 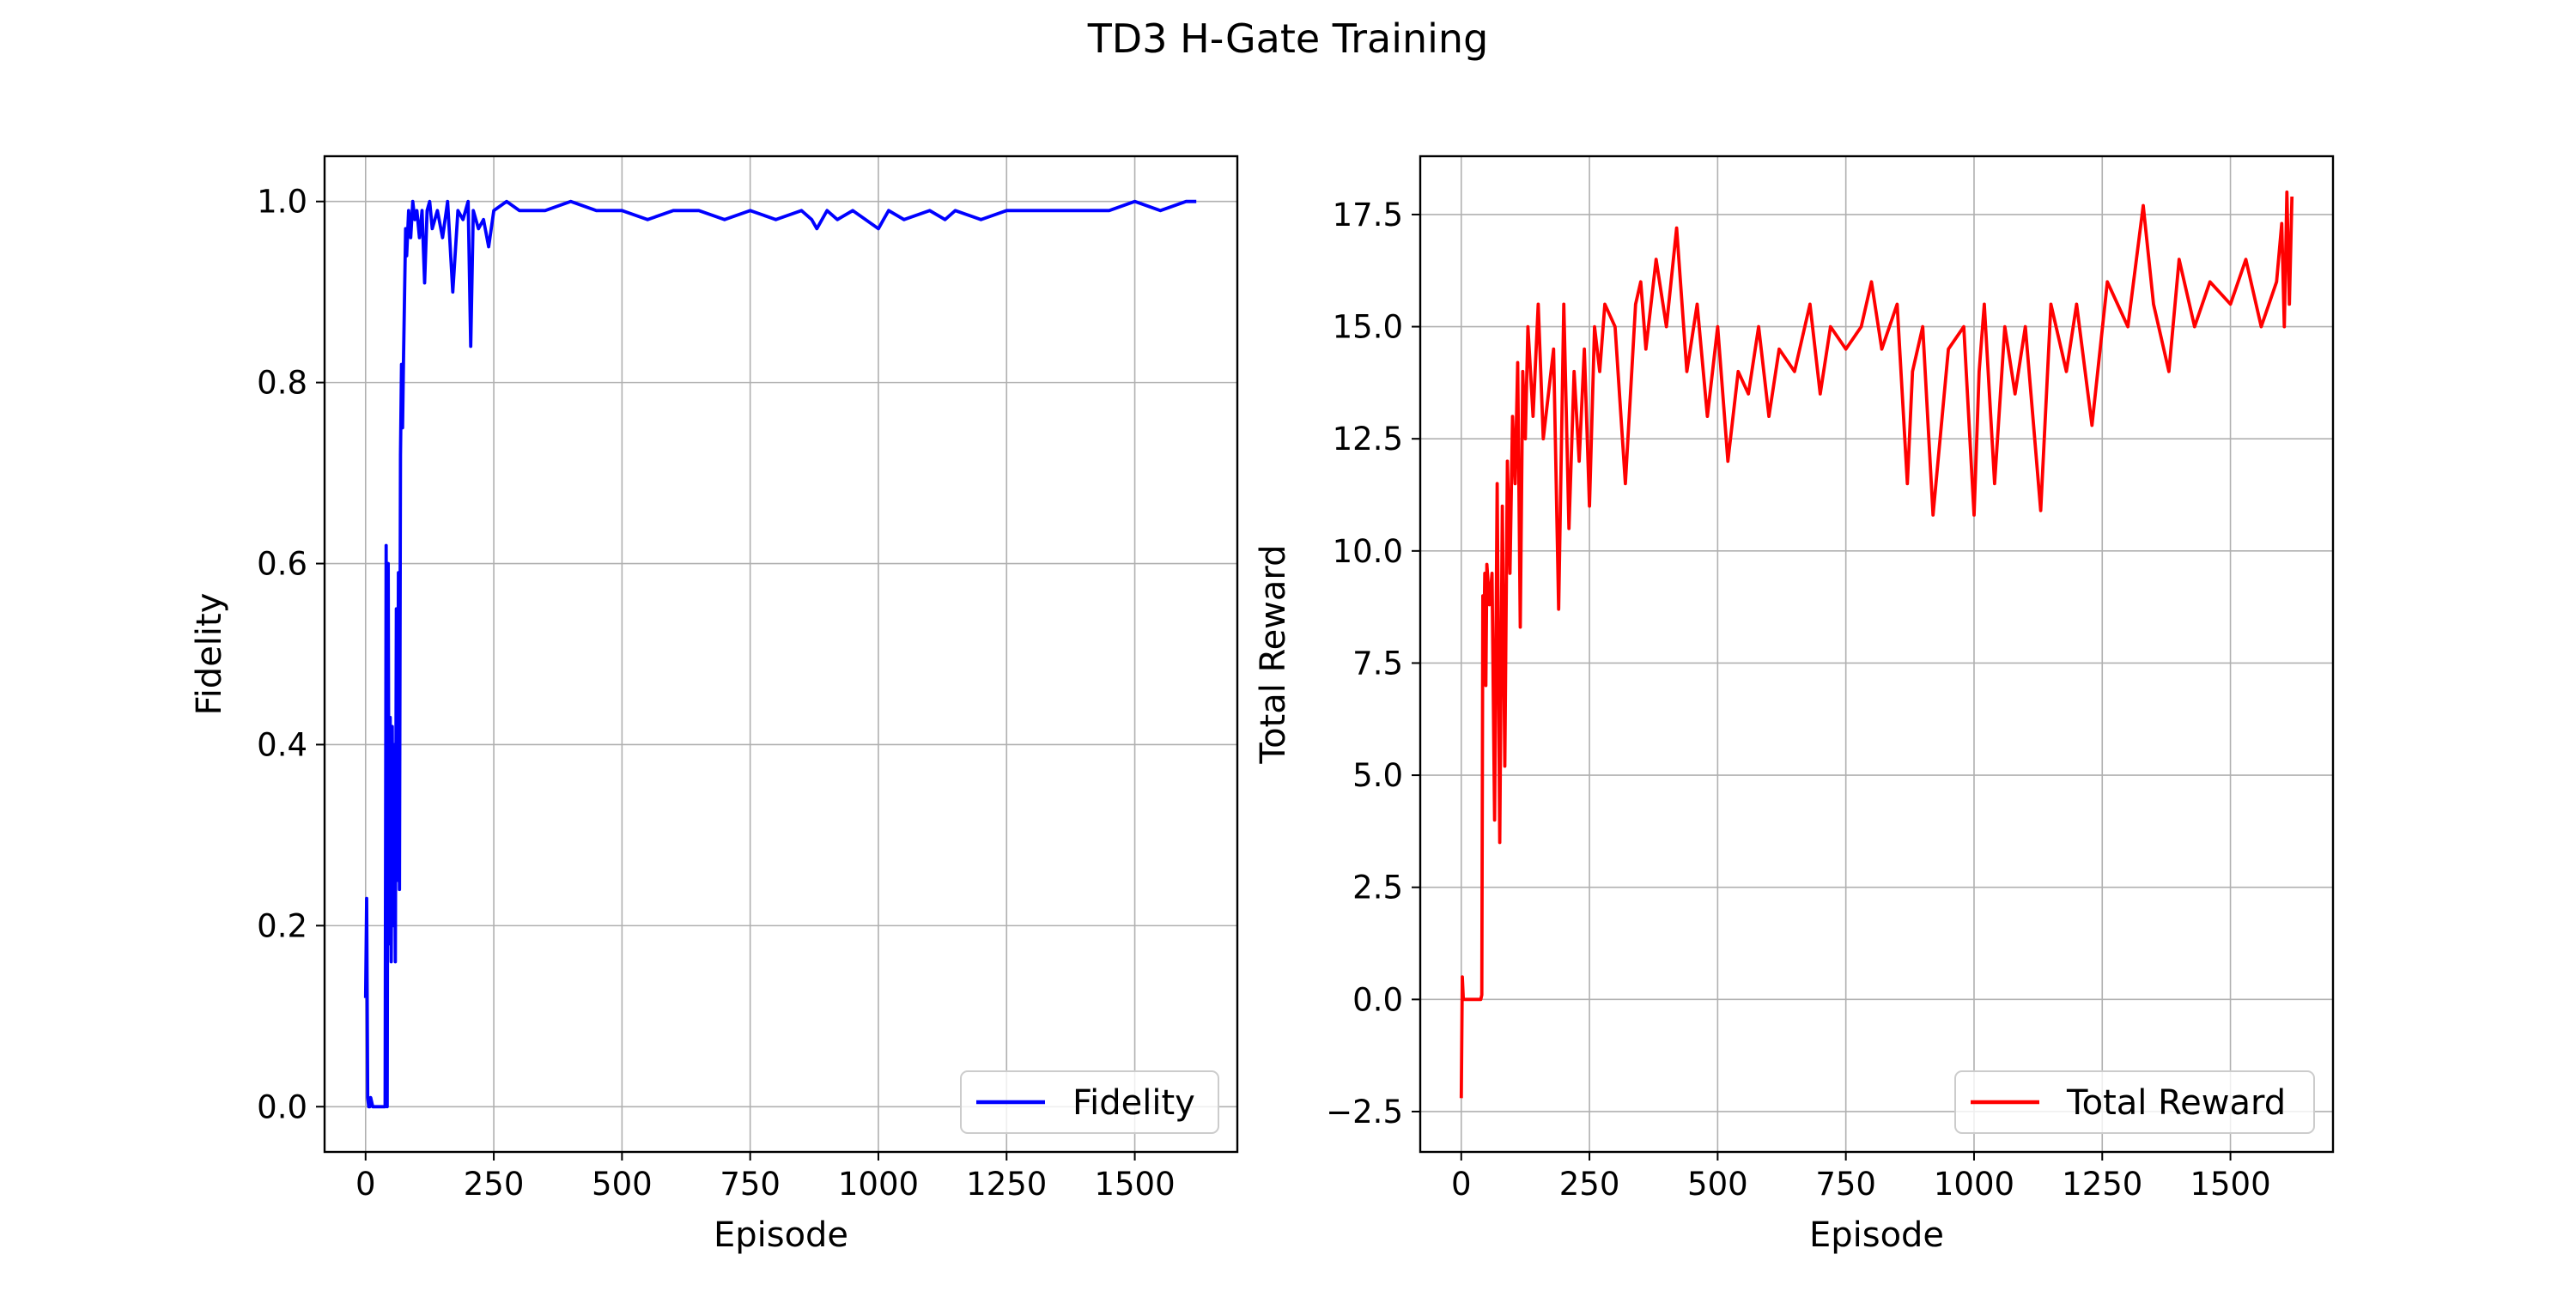 I want to click on y-tick-label: 0.2, so click(x=282, y=926).